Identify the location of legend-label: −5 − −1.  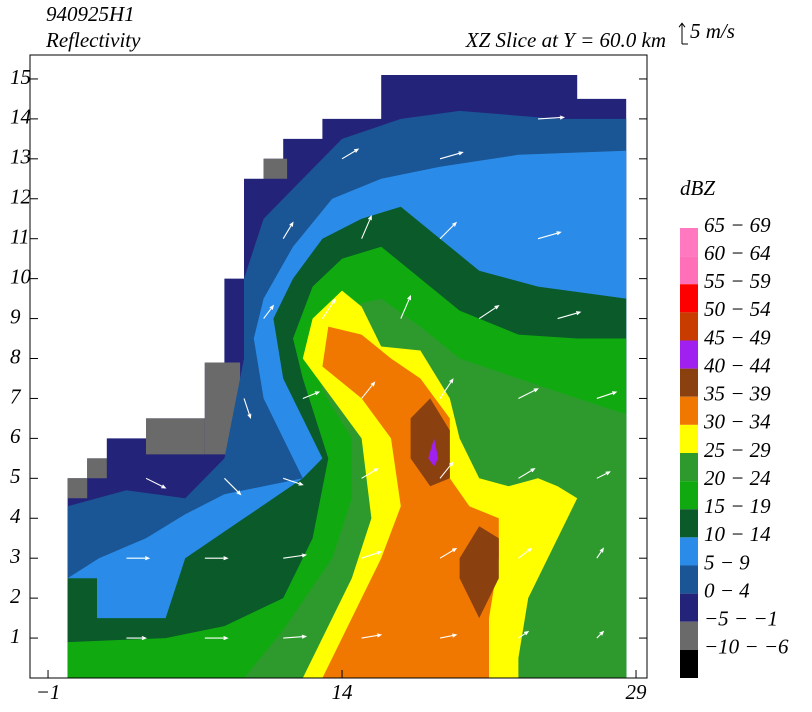
(741, 619).